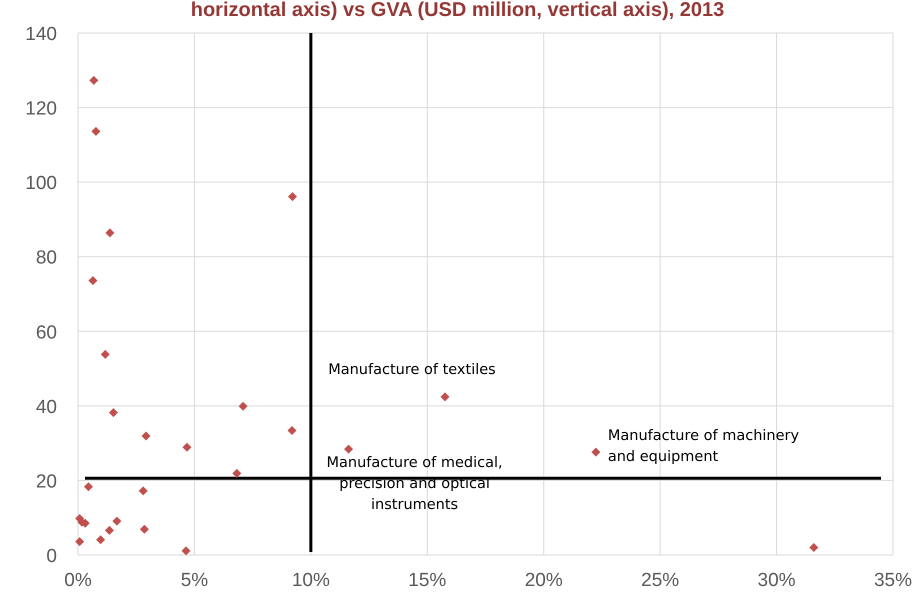 The width and height of the screenshot is (915, 604). What do you see at coordinates (46, 481) in the screenshot?
I see `y-tick-label: 20` at bounding box center [46, 481].